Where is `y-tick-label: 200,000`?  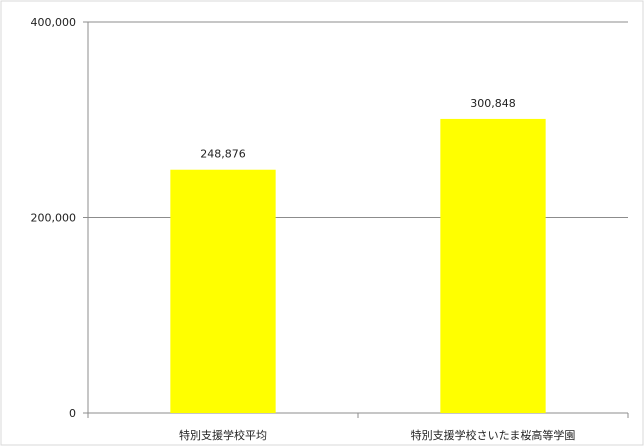
y-tick-label: 200,000 is located at coordinates (54, 218).